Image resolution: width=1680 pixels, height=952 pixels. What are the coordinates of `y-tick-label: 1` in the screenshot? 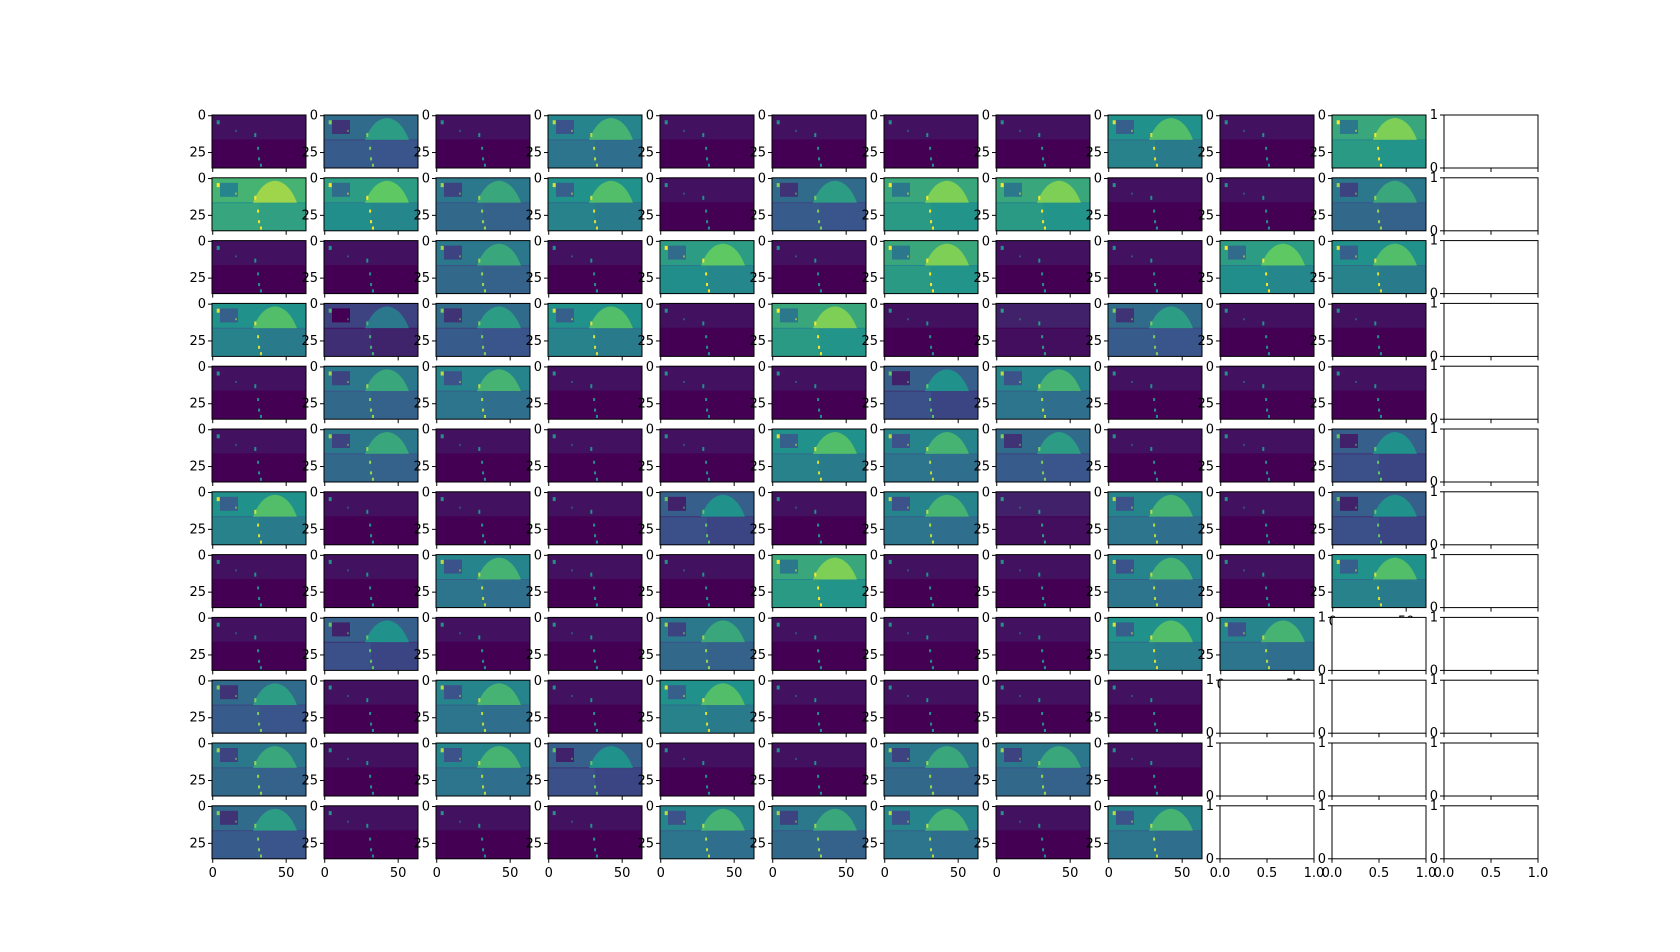 It's located at (1322, 617).